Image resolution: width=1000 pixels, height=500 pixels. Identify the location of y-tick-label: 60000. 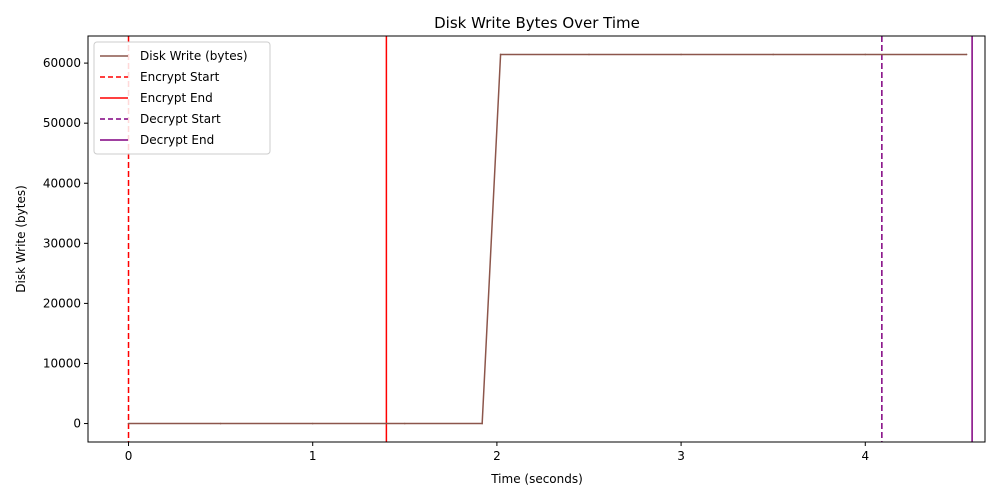
(62, 63).